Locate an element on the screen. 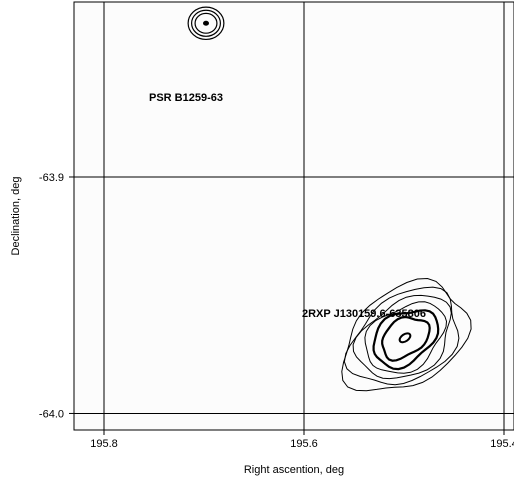  source-label: 2RXP J130159.6-635806 is located at coordinates (364, 314).